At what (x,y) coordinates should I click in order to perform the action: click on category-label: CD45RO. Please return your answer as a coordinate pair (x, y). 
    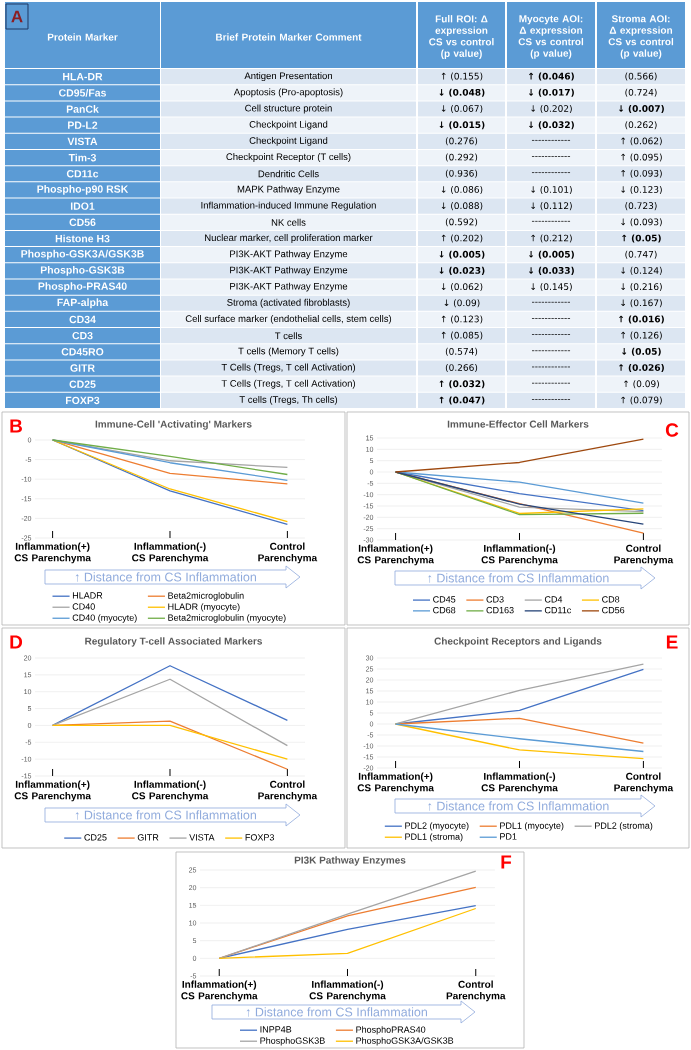
    Looking at the image, I should click on (82, 352).